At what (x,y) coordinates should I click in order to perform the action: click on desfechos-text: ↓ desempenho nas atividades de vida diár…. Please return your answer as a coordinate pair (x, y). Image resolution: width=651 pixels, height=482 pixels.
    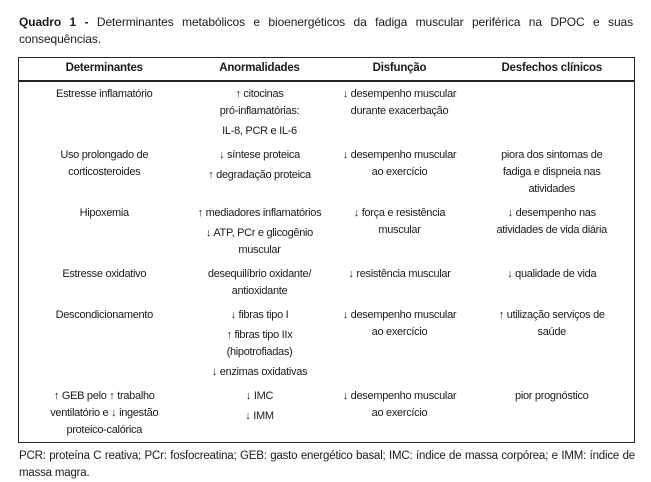
    Looking at the image, I should click on (552, 221).